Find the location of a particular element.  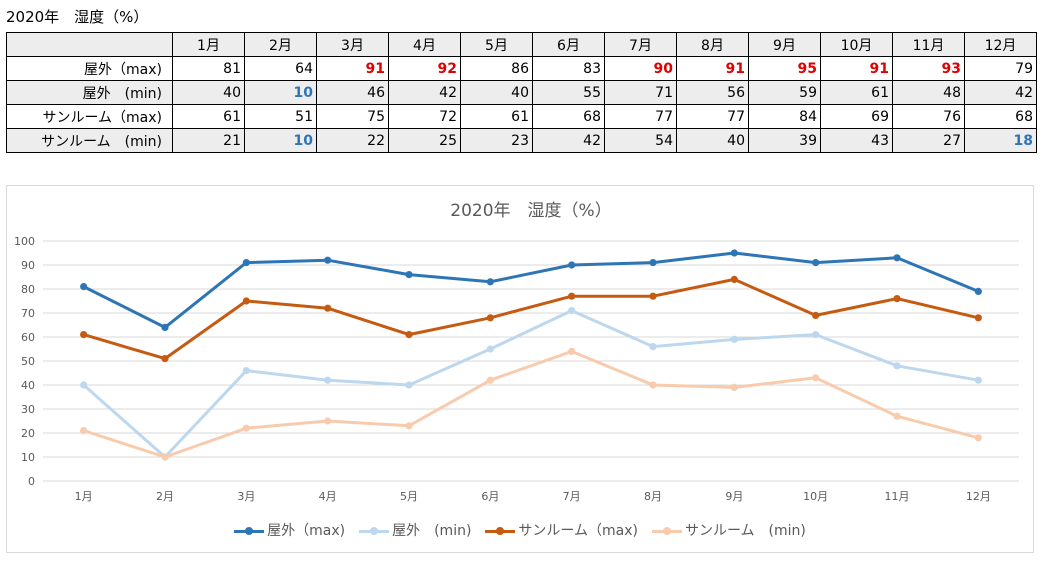

chart-title: 2020年 湿度（%） is located at coordinates (530, 211).